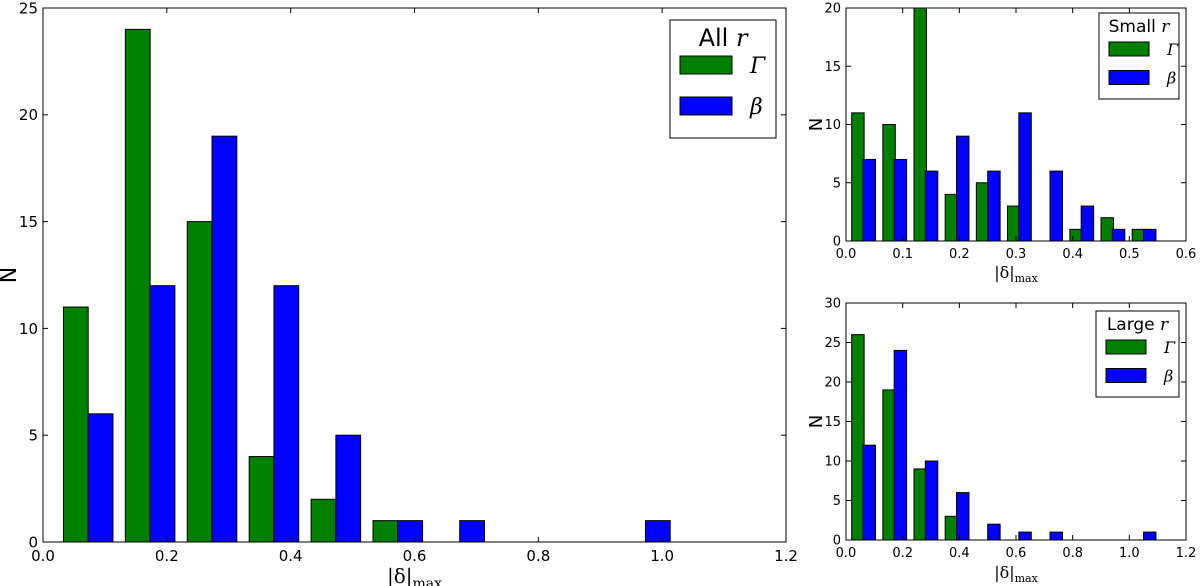 This screenshot has height=586, width=1200. I want to click on x-tick-label: 1.0, so click(662, 556).